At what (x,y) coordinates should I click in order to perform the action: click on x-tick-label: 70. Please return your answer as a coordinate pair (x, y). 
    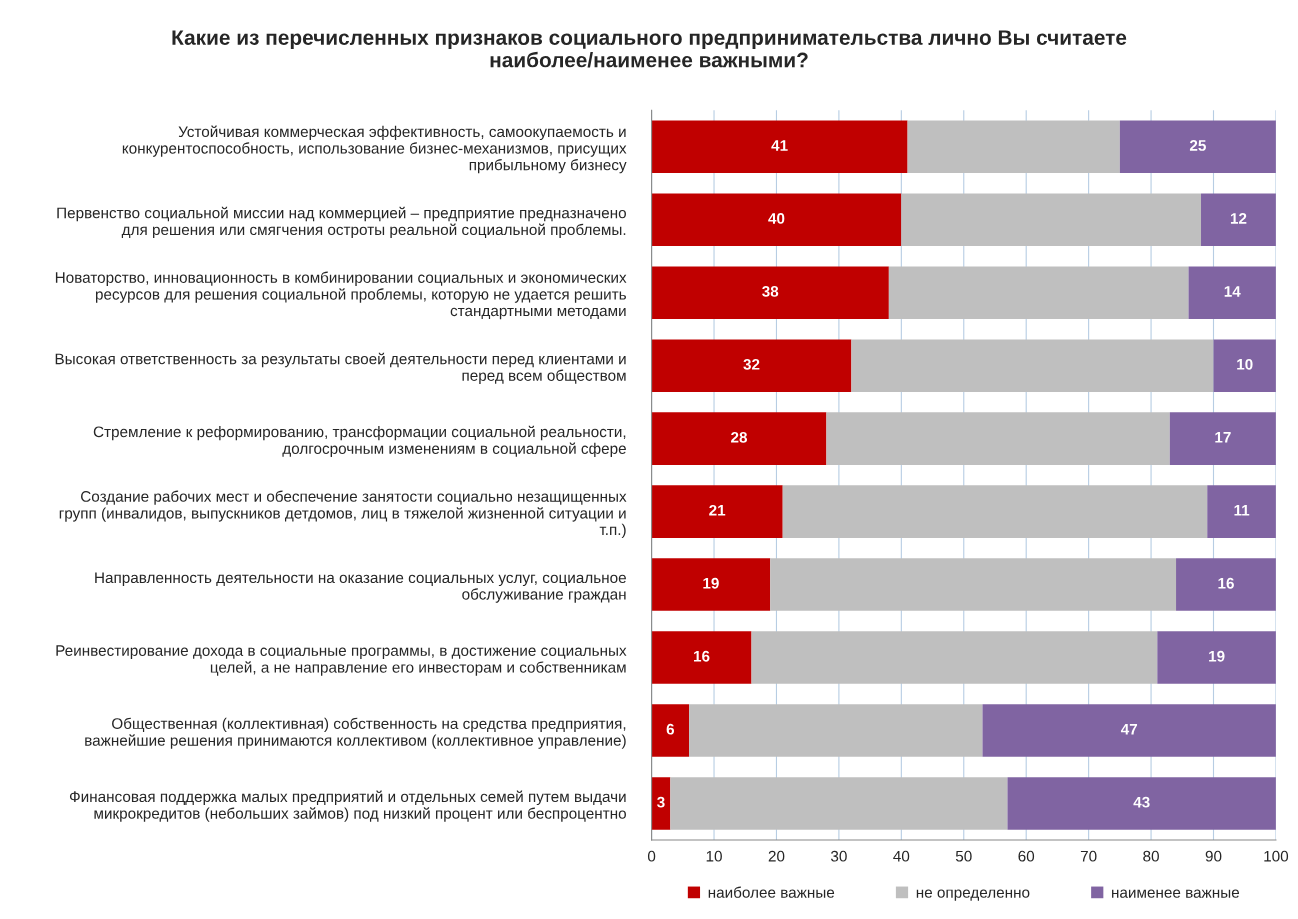
    Looking at the image, I should click on (1088, 856).